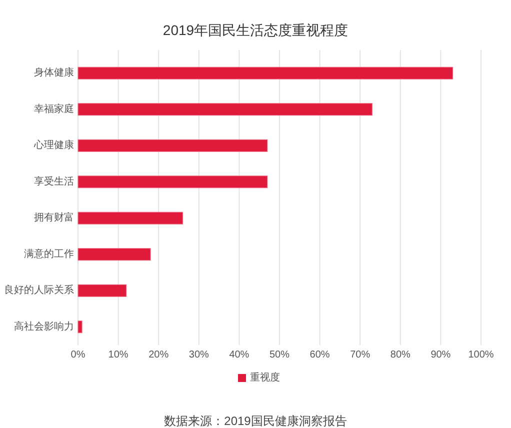 Image resolution: width=511 pixels, height=428 pixels. Describe the element at coordinates (320, 355) in the screenshot. I see `x-tick: 60%` at that location.